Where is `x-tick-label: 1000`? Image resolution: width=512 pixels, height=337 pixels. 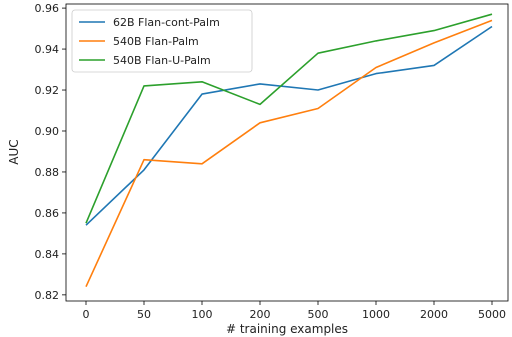 x-tick-label: 1000 is located at coordinates (376, 314).